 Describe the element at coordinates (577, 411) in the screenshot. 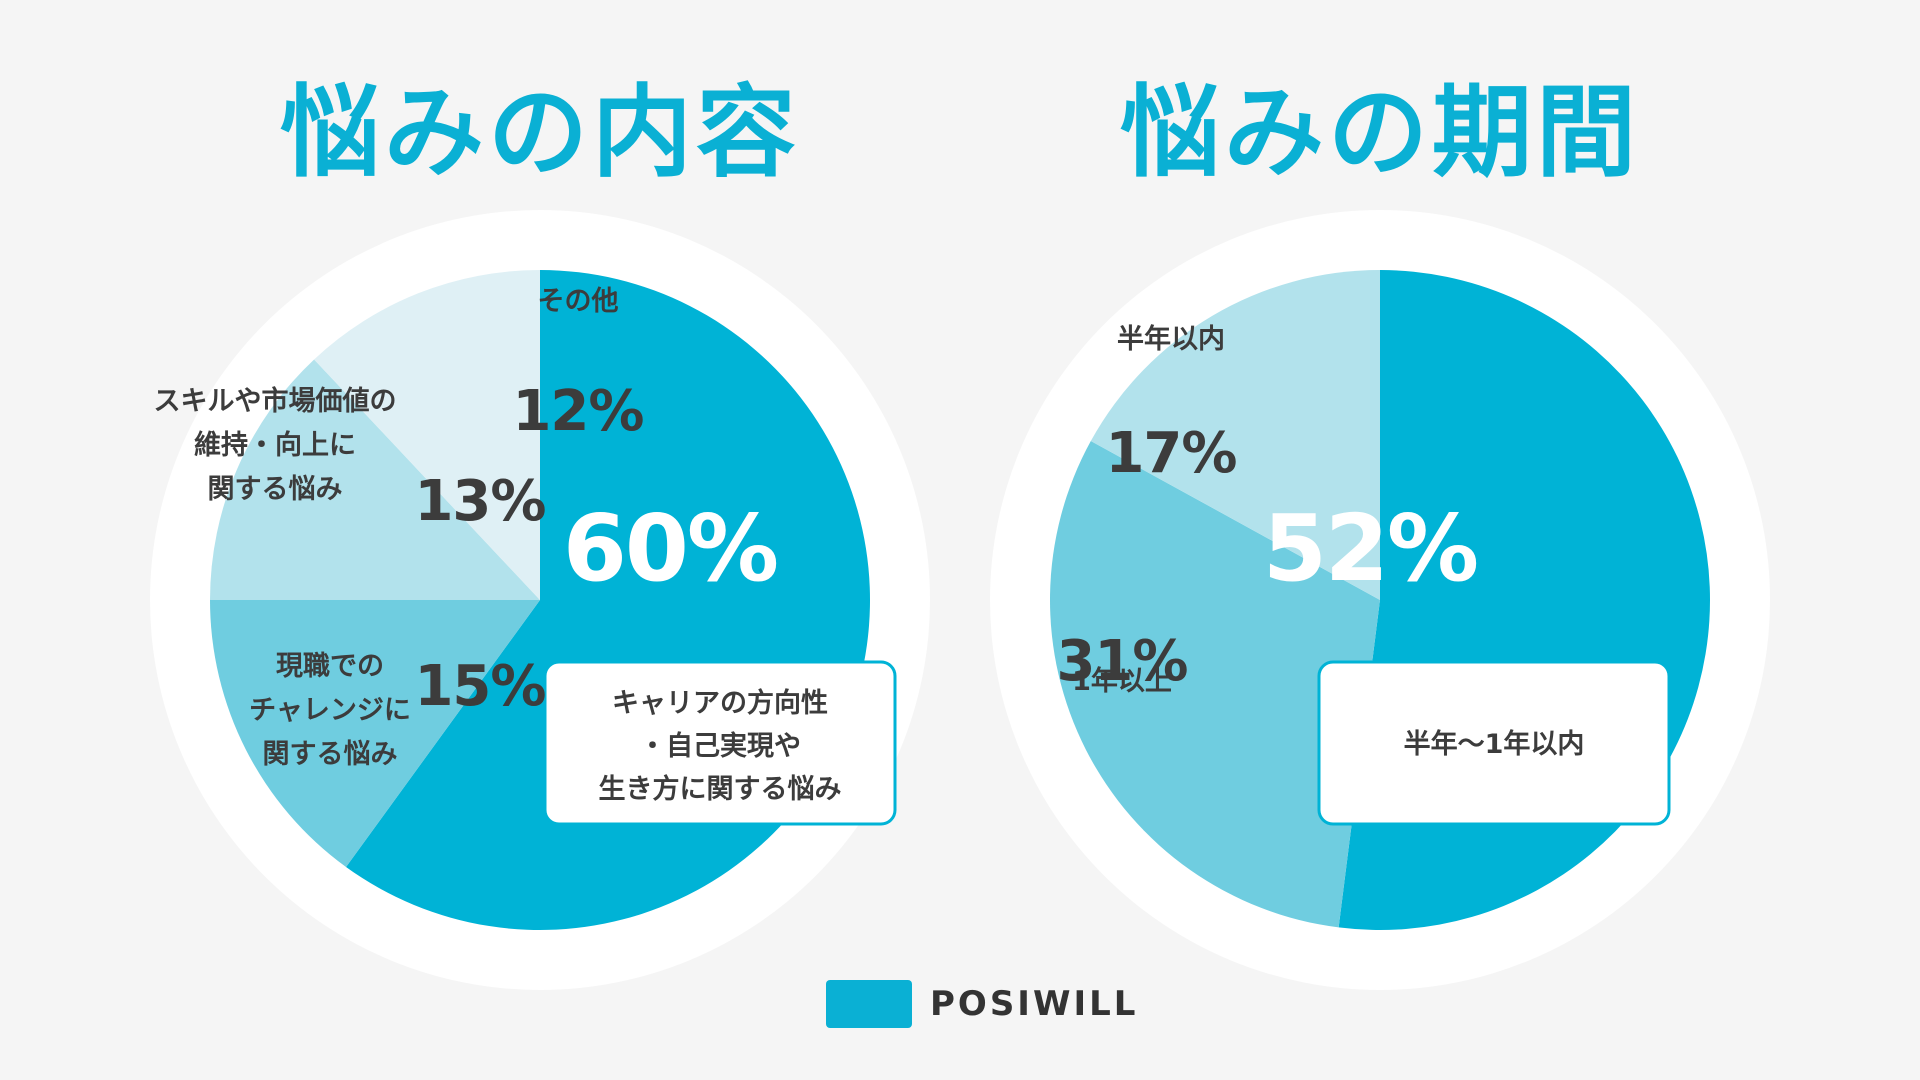

I see `slice-value-label: 12%` at that location.